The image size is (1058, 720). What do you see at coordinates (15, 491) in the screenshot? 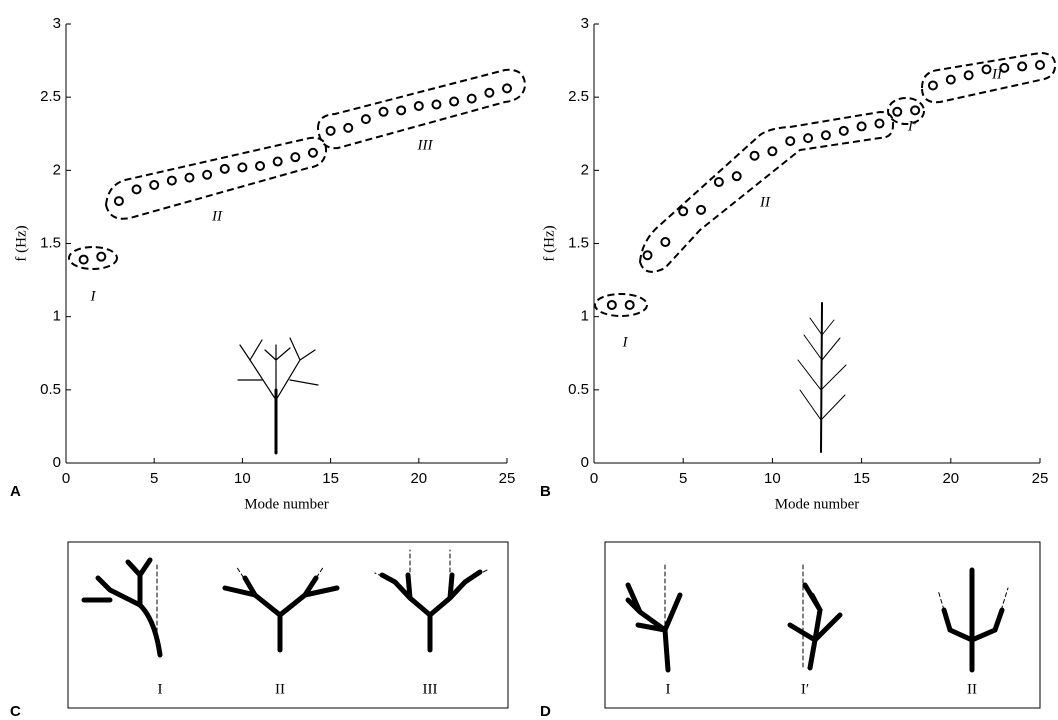
I see `panel-label: A` at bounding box center [15, 491].